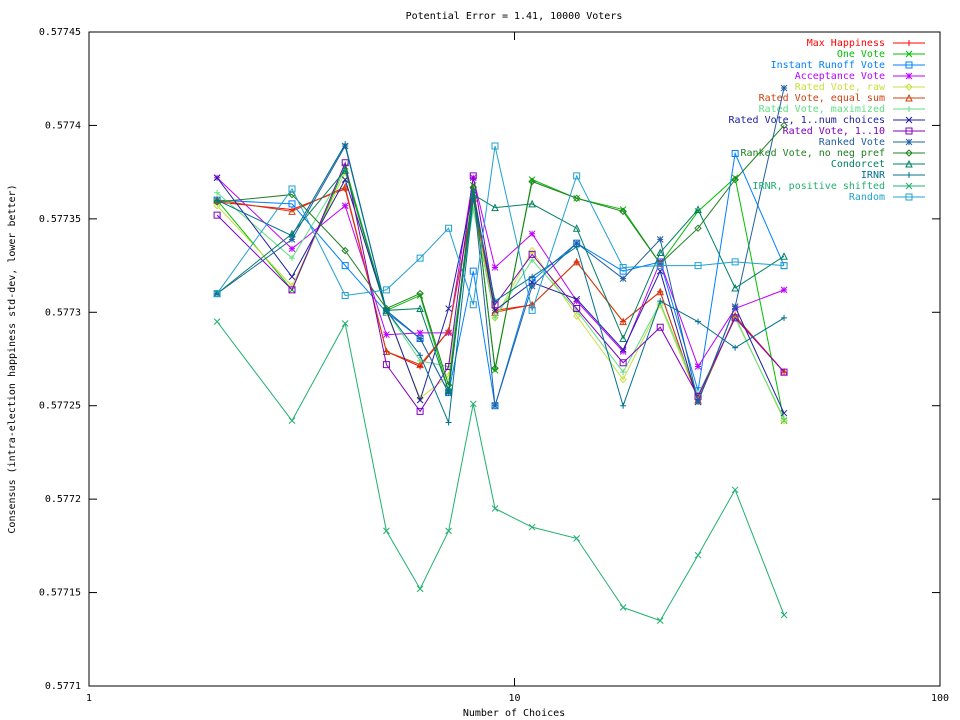 The height and width of the screenshot is (720, 960). I want to click on legend-label: Condorcet, so click(858, 164).